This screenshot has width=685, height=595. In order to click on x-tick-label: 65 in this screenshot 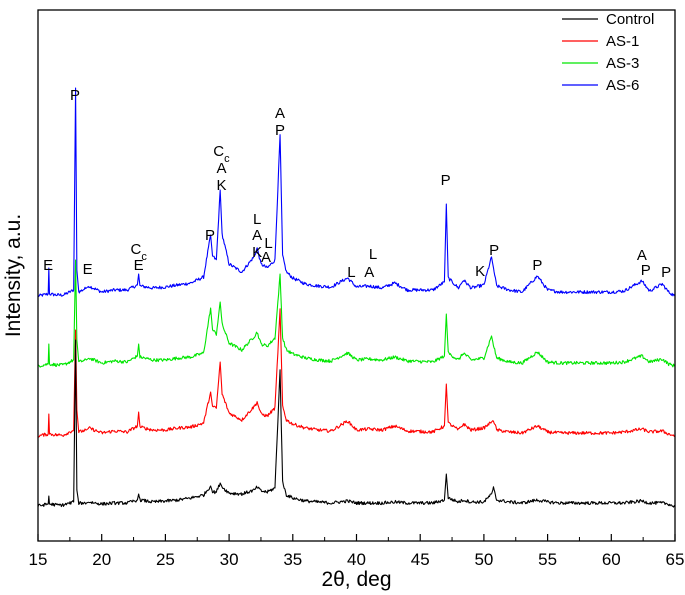, I will do `click(675, 559)`.